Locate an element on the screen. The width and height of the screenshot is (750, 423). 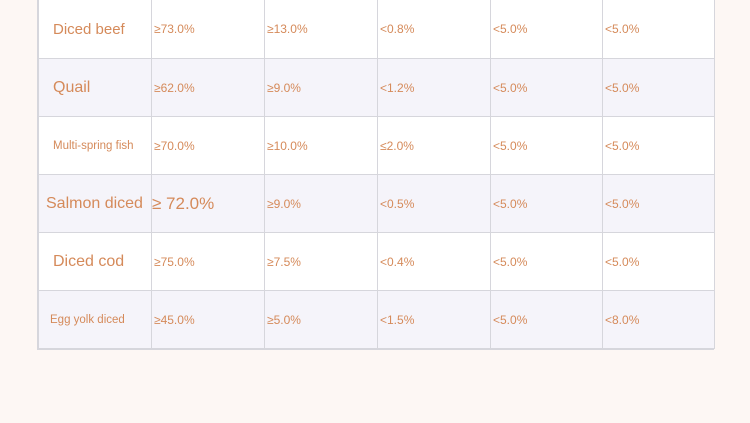
table-cell: ≥75.0% is located at coordinates (208, 261).